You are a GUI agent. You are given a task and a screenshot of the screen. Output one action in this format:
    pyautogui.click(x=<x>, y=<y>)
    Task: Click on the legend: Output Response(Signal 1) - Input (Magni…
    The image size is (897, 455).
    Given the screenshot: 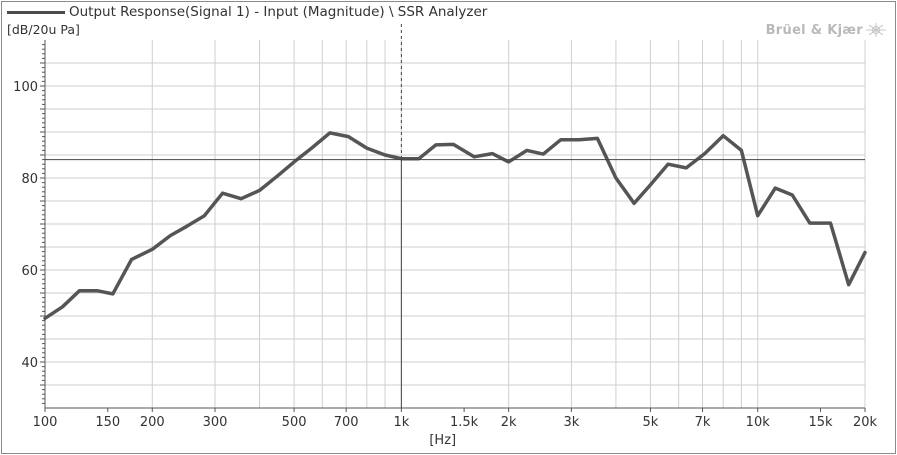 What is the action you would take?
    pyautogui.click(x=247, y=12)
    